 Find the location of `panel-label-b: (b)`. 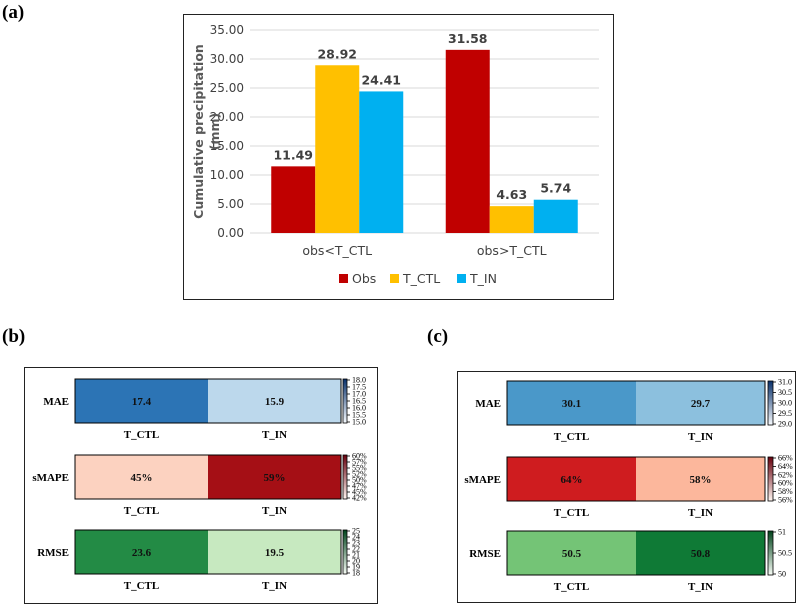

panel-label-b: (b) is located at coordinates (14, 336).